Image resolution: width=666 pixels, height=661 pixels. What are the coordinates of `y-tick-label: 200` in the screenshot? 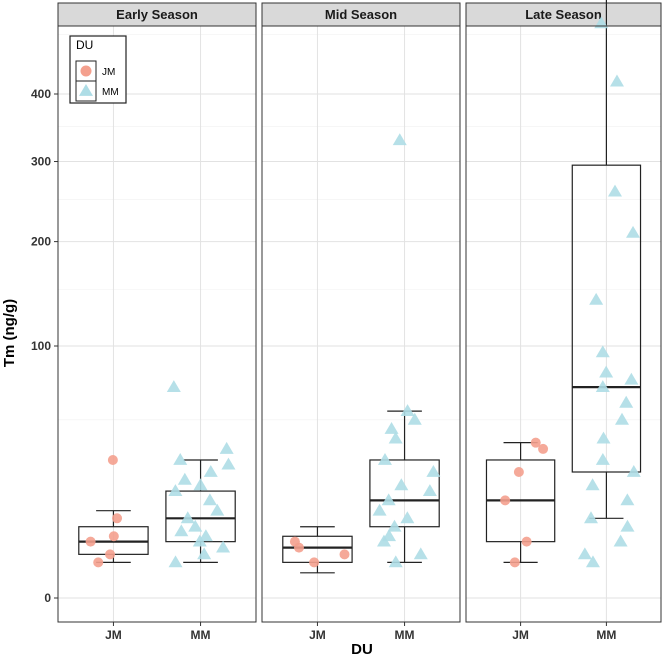 It's located at (41, 242).